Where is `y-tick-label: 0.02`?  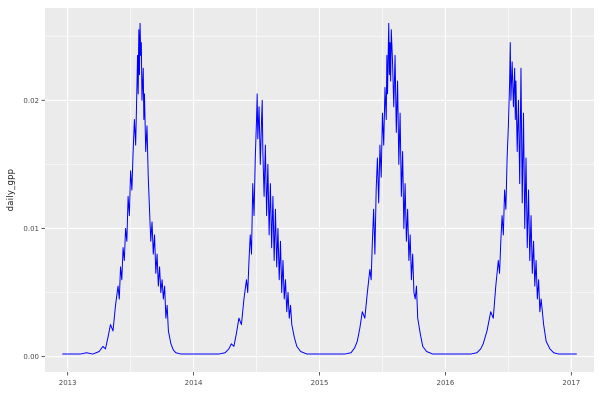 y-tick-label: 0.02 is located at coordinates (31, 101).